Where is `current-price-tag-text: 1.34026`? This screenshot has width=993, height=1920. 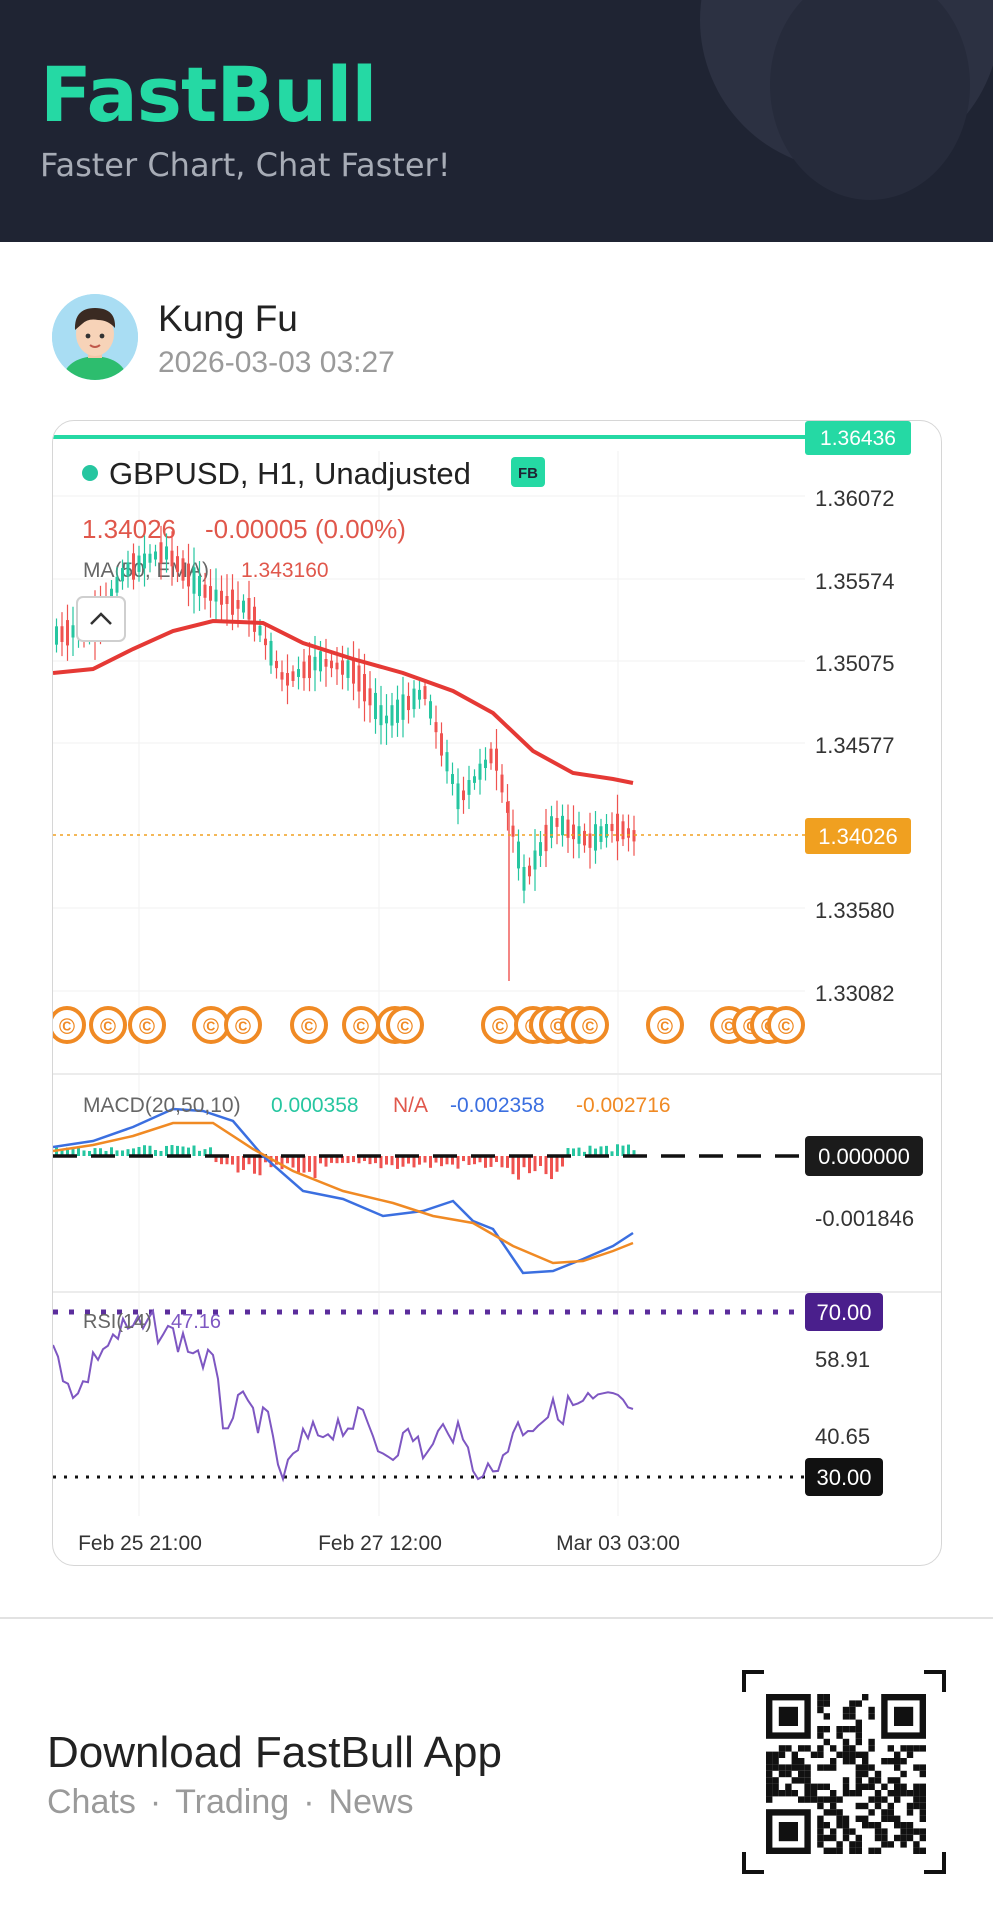
current-price-tag-text: 1.34026 is located at coordinates (858, 836).